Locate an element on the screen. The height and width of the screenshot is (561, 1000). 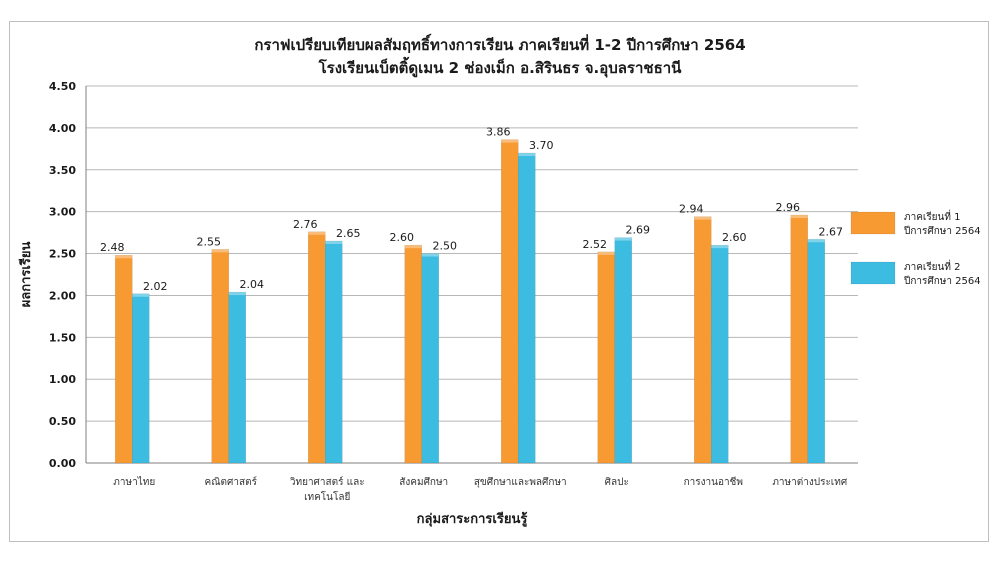
data-label: 2.55 is located at coordinates (209, 241).